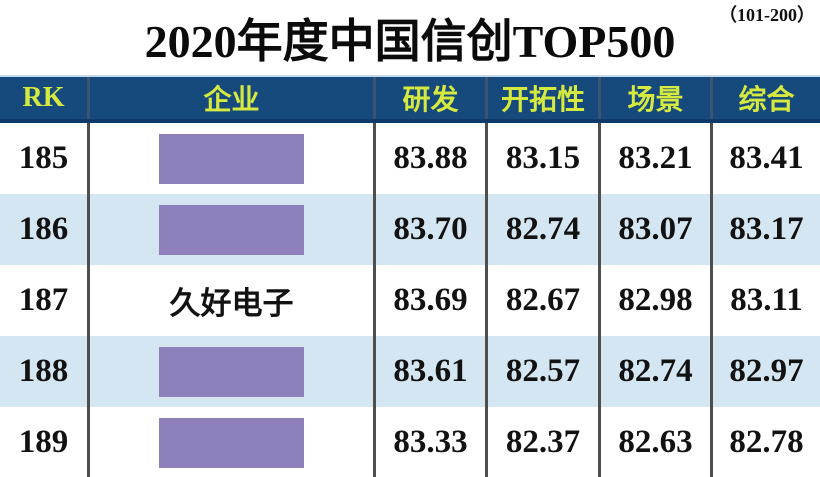 The image size is (820, 477). I want to click on score-cell: 83.70, so click(429, 229).